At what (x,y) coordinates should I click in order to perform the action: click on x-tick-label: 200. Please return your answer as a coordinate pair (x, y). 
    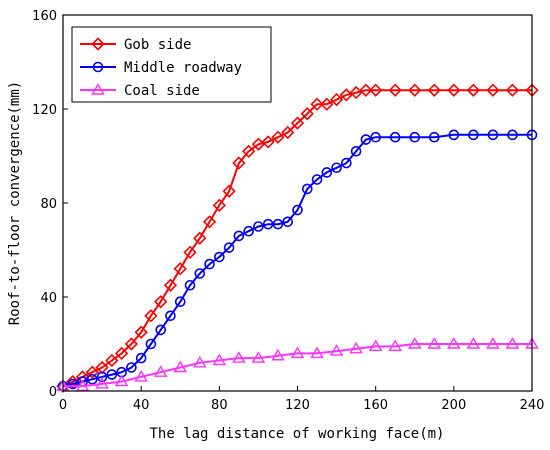
    Looking at the image, I should click on (453, 405).